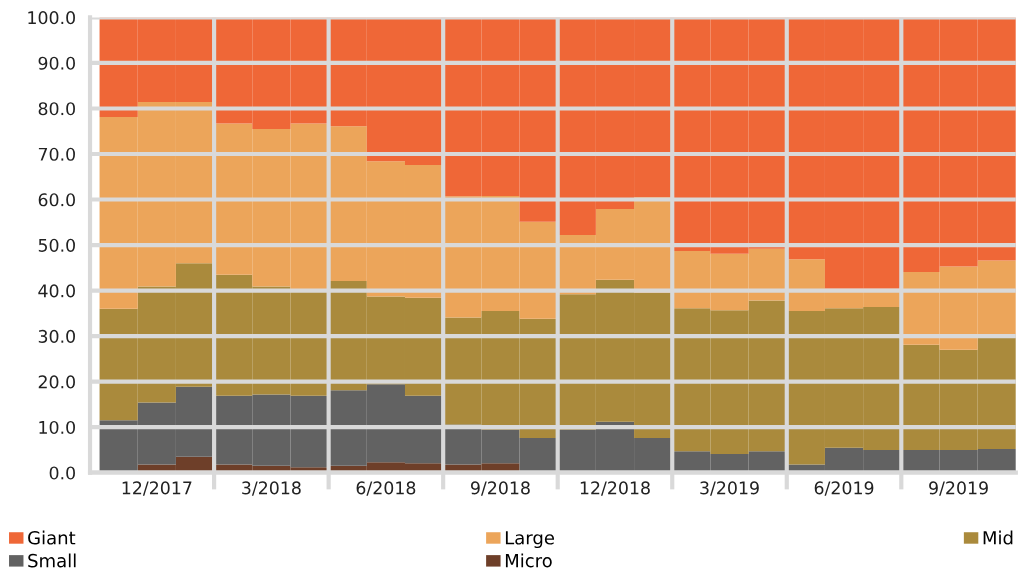  Describe the element at coordinates (52, 537) in the screenshot. I see `legend-label: Giant` at that location.